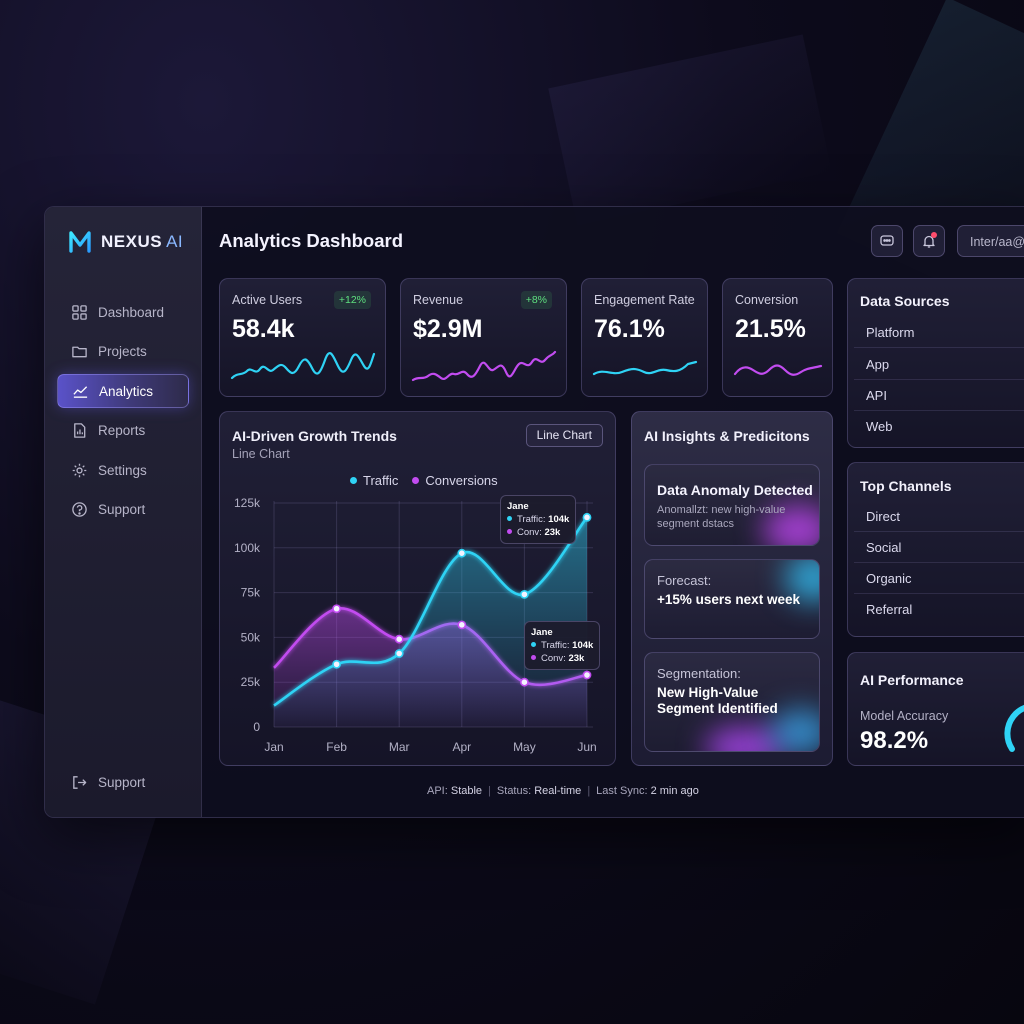 The image size is (1024, 1024). Describe the element at coordinates (690, 130) in the screenshot. I see `background-shape` at that location.